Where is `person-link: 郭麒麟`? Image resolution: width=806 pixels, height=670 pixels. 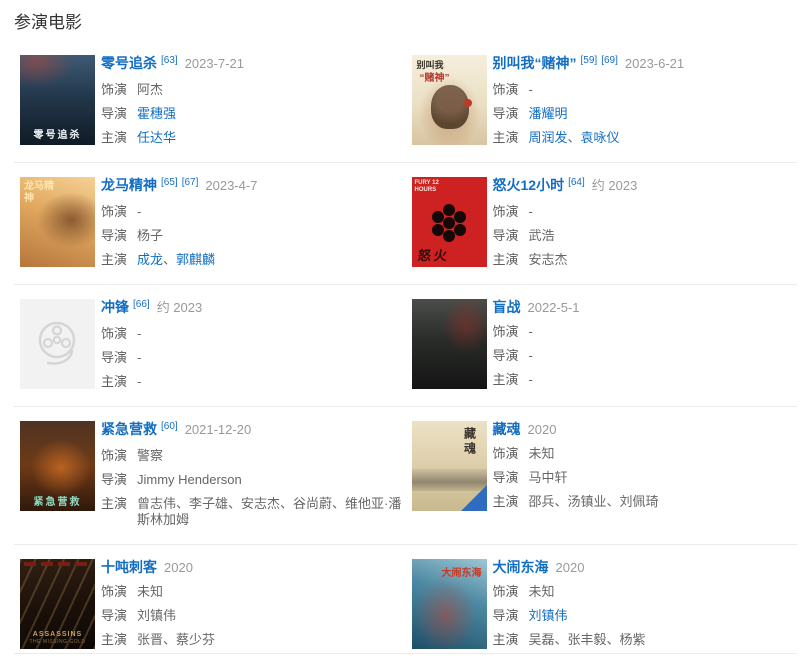
person-link: 郭麒麟 is located at coordinates (196, 259).